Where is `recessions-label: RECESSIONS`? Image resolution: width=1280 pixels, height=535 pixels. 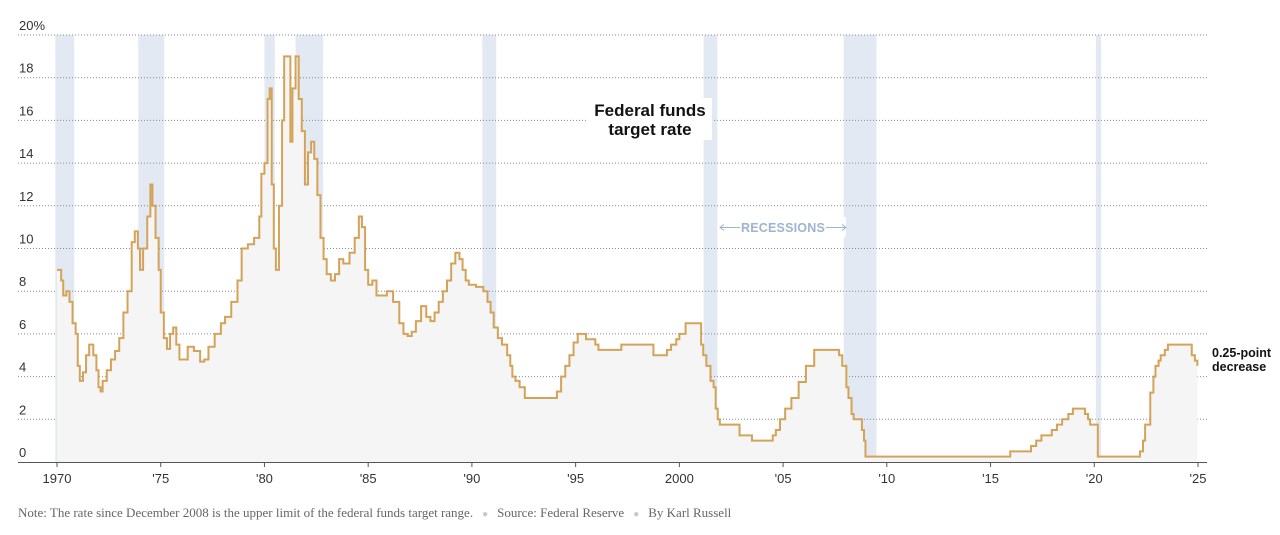 recessions-label: RECESSIONS is located at coordinates (783, 228).